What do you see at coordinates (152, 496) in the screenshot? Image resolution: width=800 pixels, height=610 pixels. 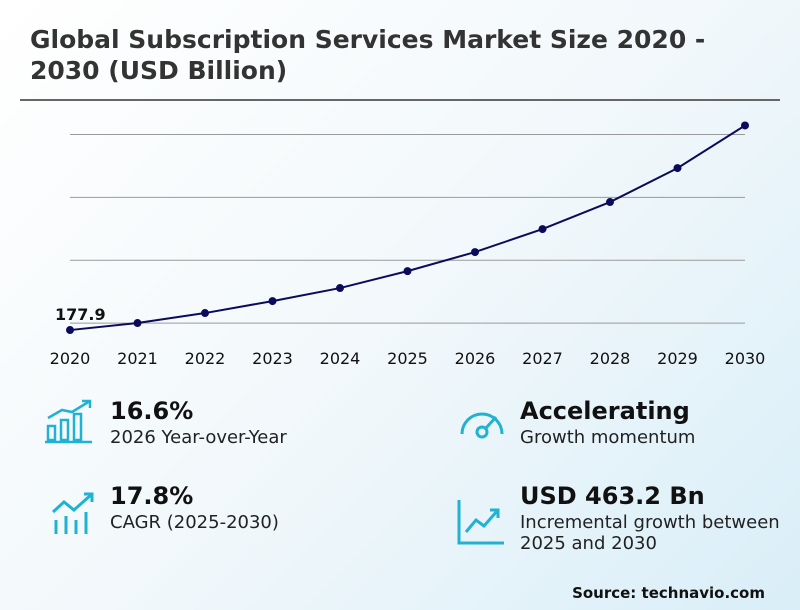 I see `stat-value: 17.8%` at bounding box center [152, 496].